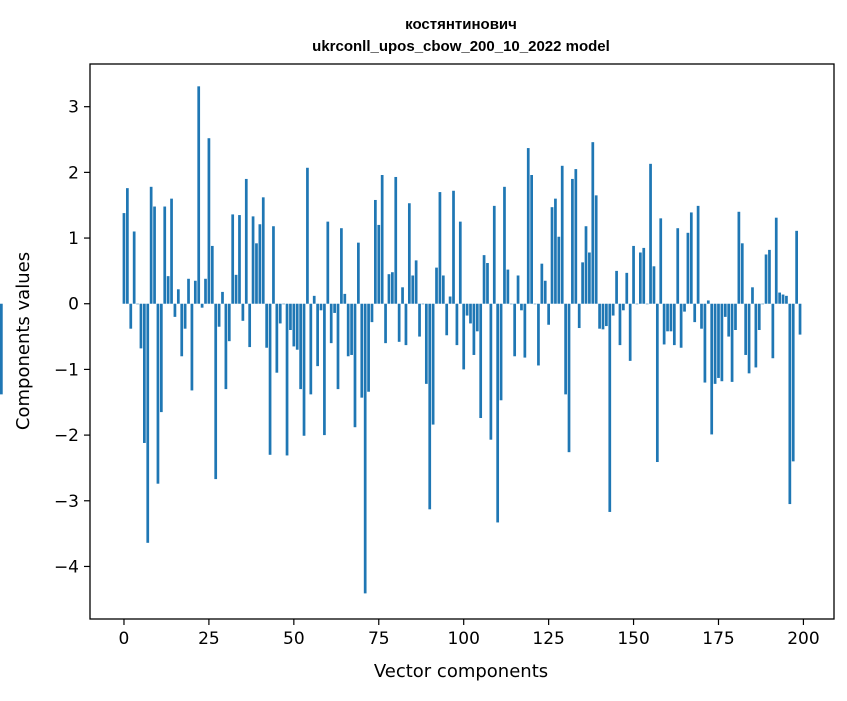  I want to click on y-tick-label: 2, so click(73, 173).